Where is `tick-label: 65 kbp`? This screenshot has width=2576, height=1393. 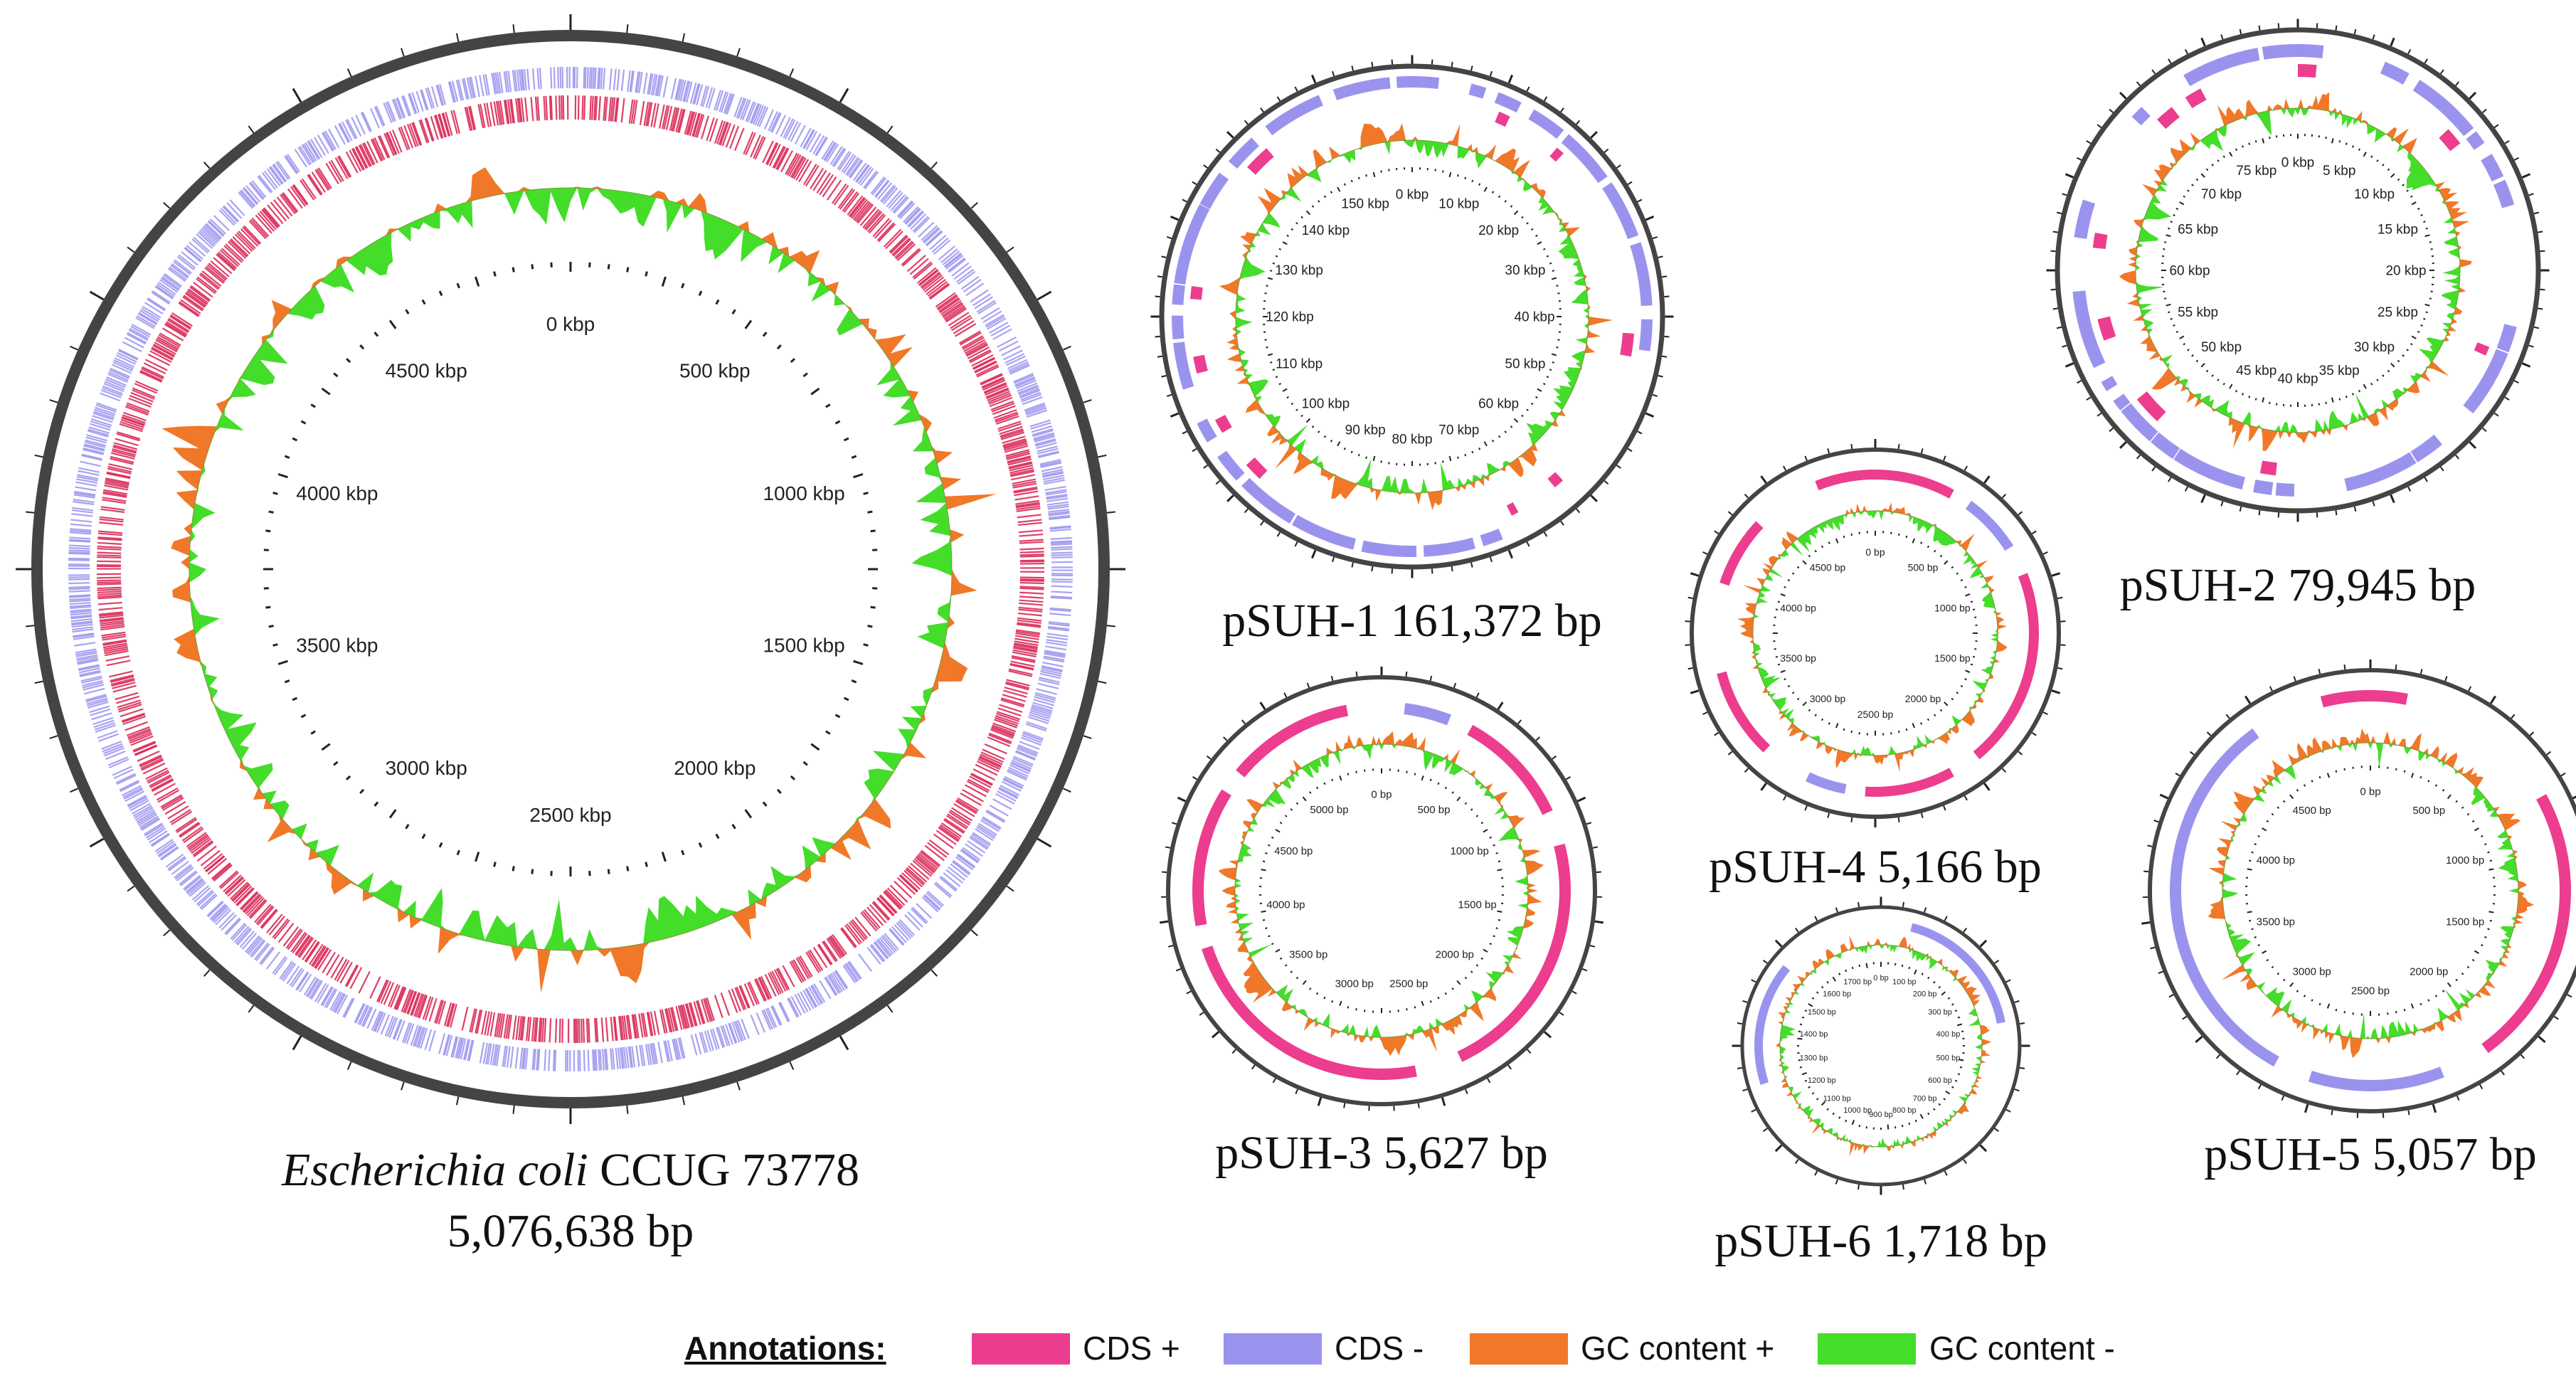 tick-label: 65 kbp is located at coordinates (2198, 231).